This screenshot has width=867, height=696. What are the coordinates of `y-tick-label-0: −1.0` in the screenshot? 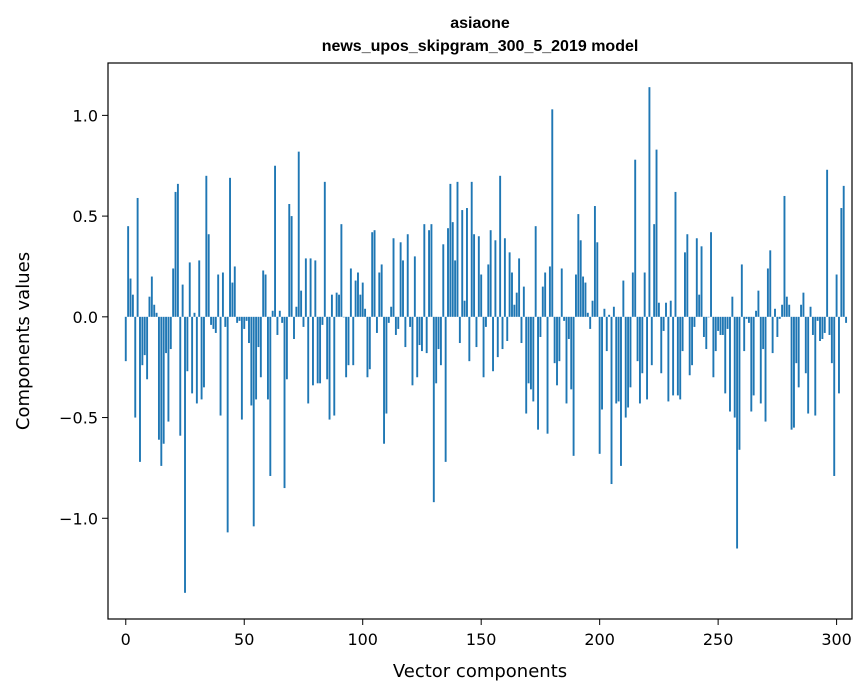 It's located at (78, 518).